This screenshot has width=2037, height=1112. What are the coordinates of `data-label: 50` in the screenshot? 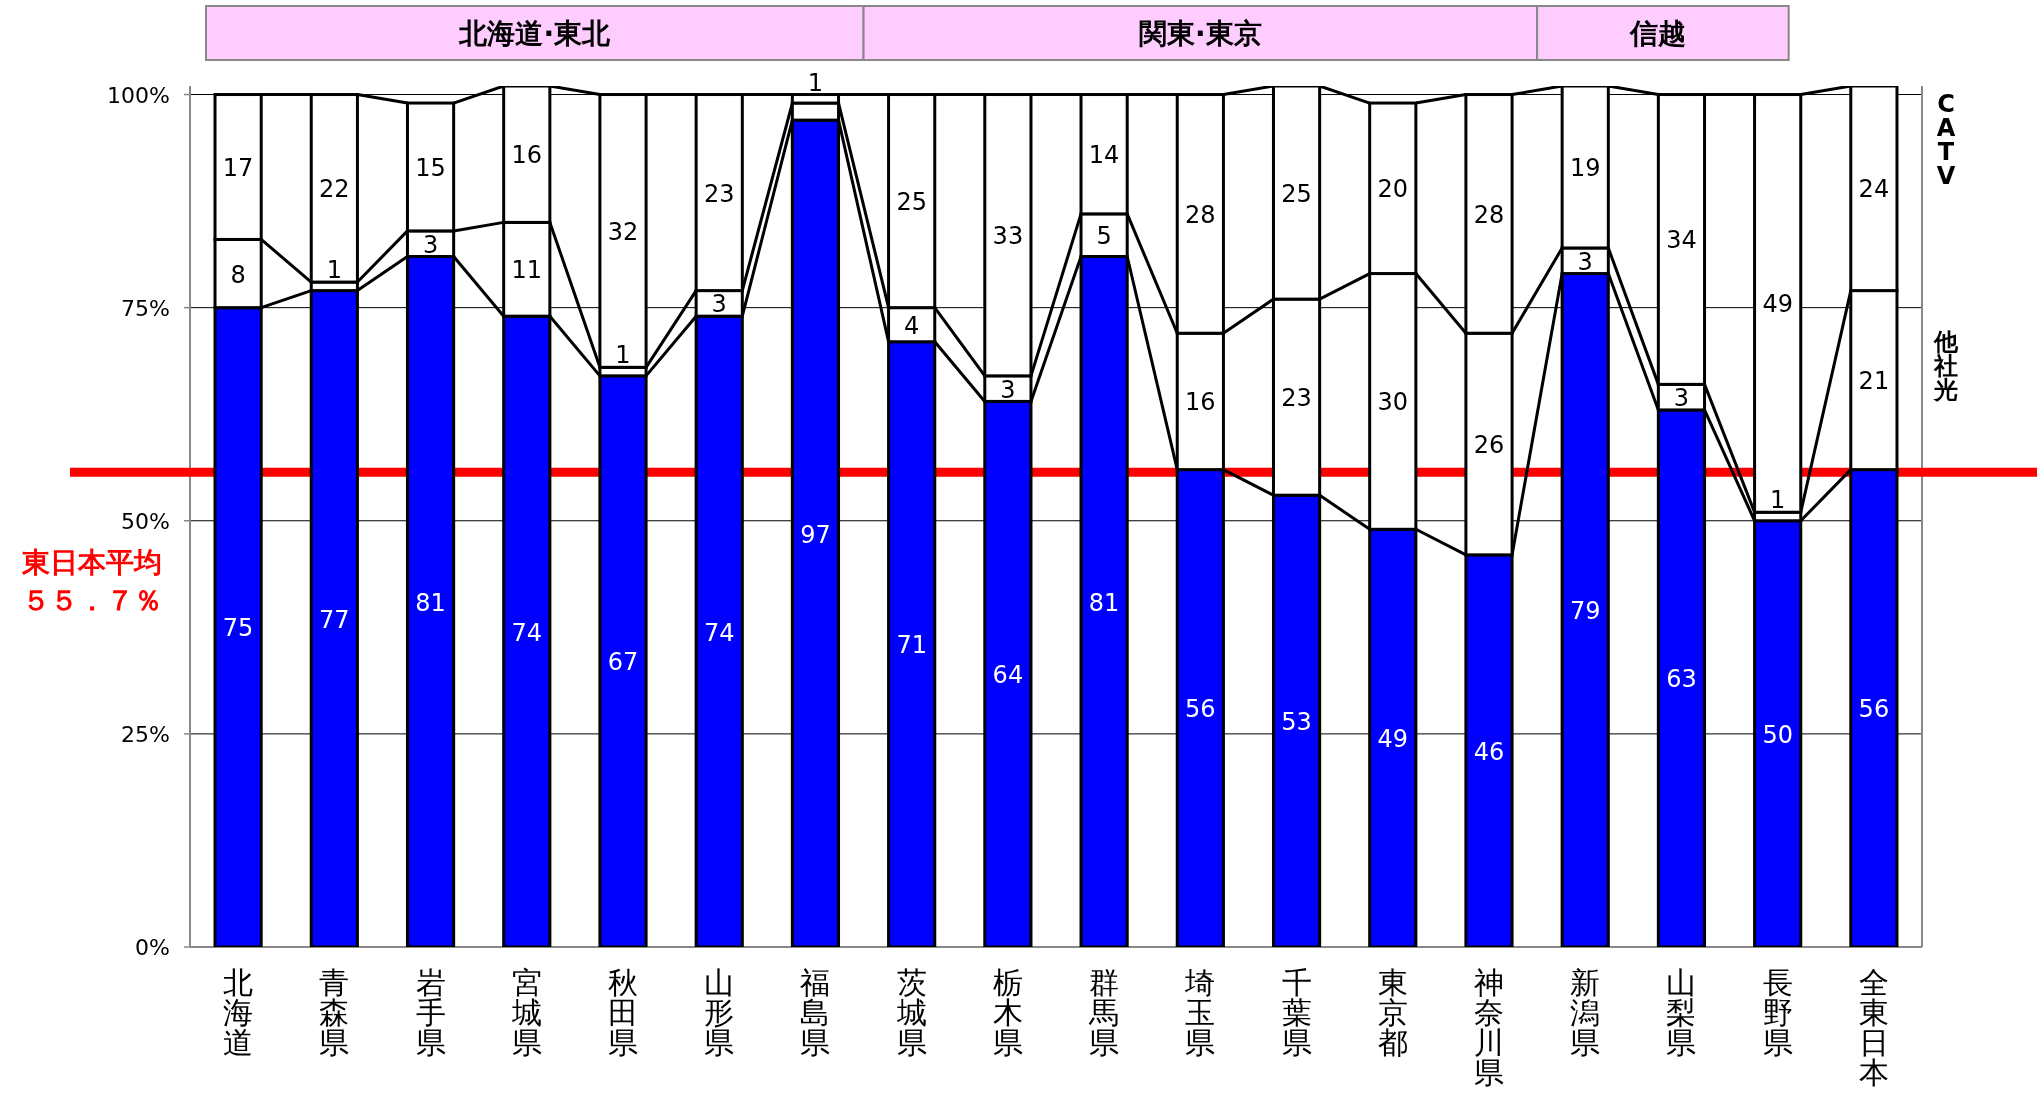 It's located at (1777, 734).